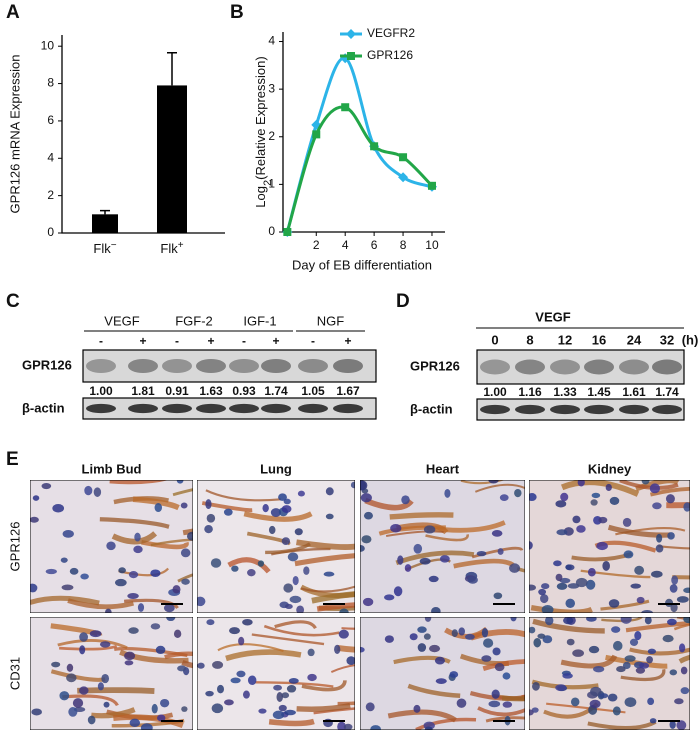 Image resolution: width=700 pixels, height=732 pixels. I want to click on error-bar, so click(172, 68).